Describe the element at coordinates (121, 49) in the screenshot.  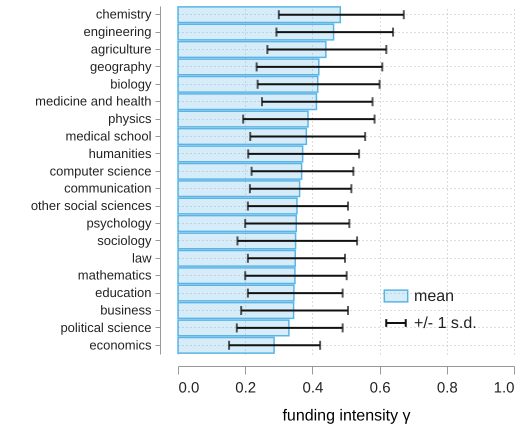
I see `y-tick-label: agriculture` at that location.